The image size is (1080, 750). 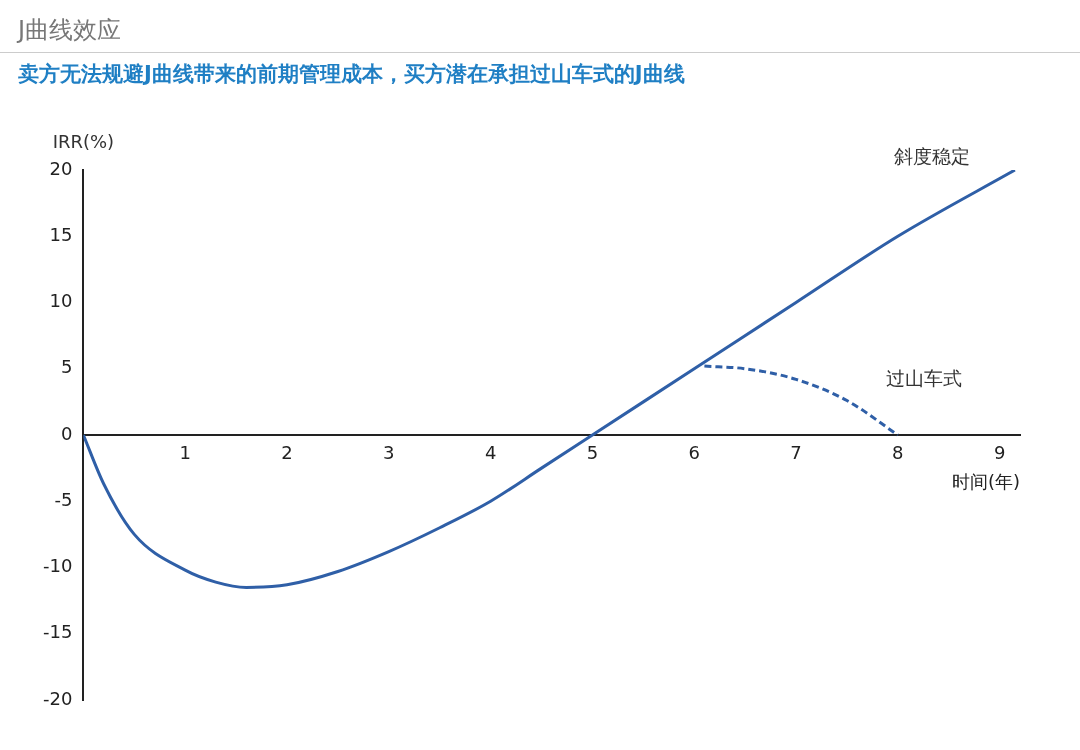 I want to click on x-tick-label: 7, so click(x=796, y=453).